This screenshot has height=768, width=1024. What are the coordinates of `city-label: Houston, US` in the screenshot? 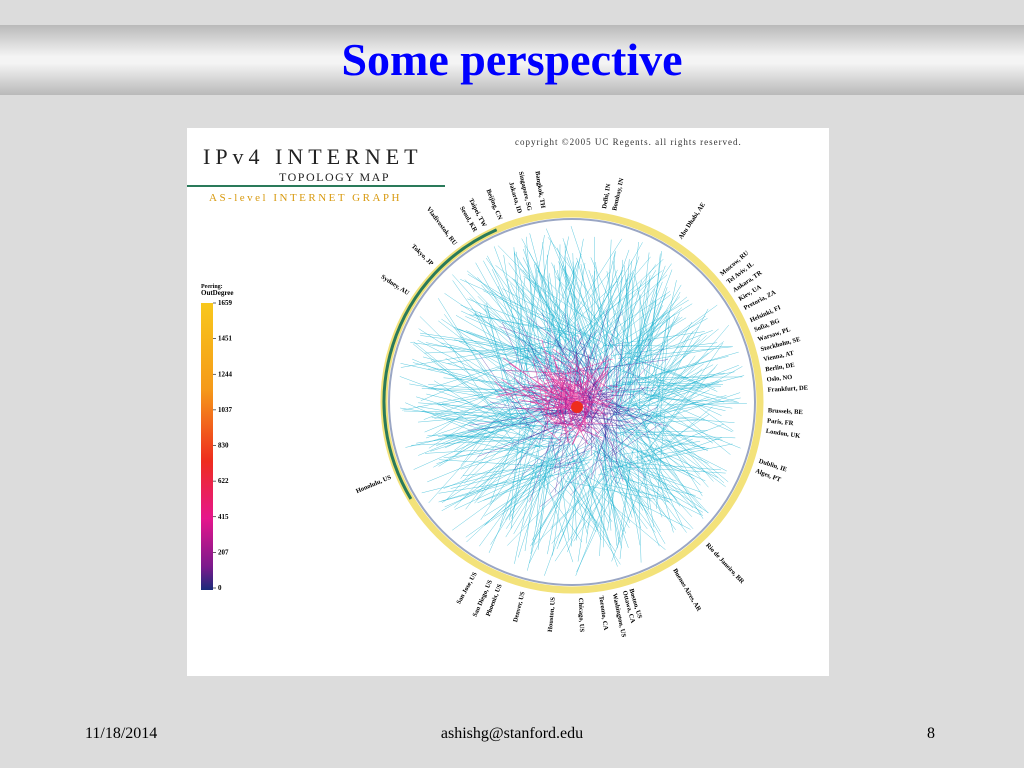 It's located at (552, 614).